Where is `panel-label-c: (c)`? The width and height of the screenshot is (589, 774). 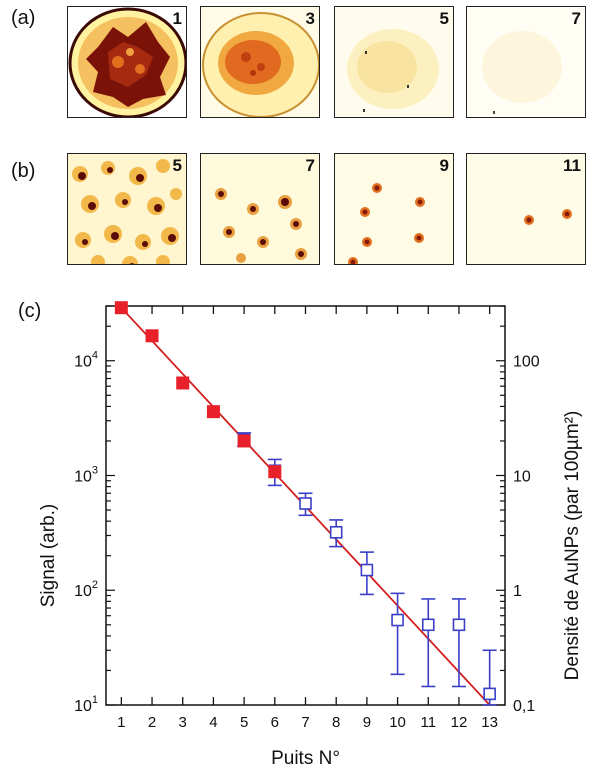 panel-label-c: (c) is located at coordinates (30, 311).